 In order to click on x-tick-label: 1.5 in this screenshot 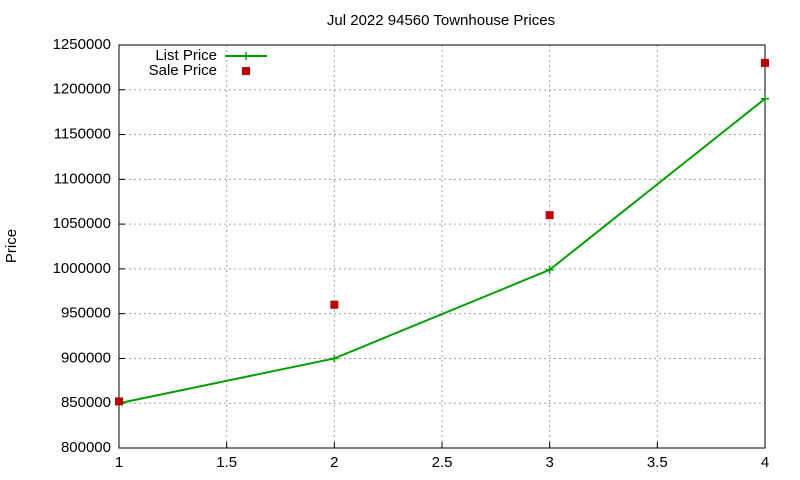, I will do `click(226, 462)`.